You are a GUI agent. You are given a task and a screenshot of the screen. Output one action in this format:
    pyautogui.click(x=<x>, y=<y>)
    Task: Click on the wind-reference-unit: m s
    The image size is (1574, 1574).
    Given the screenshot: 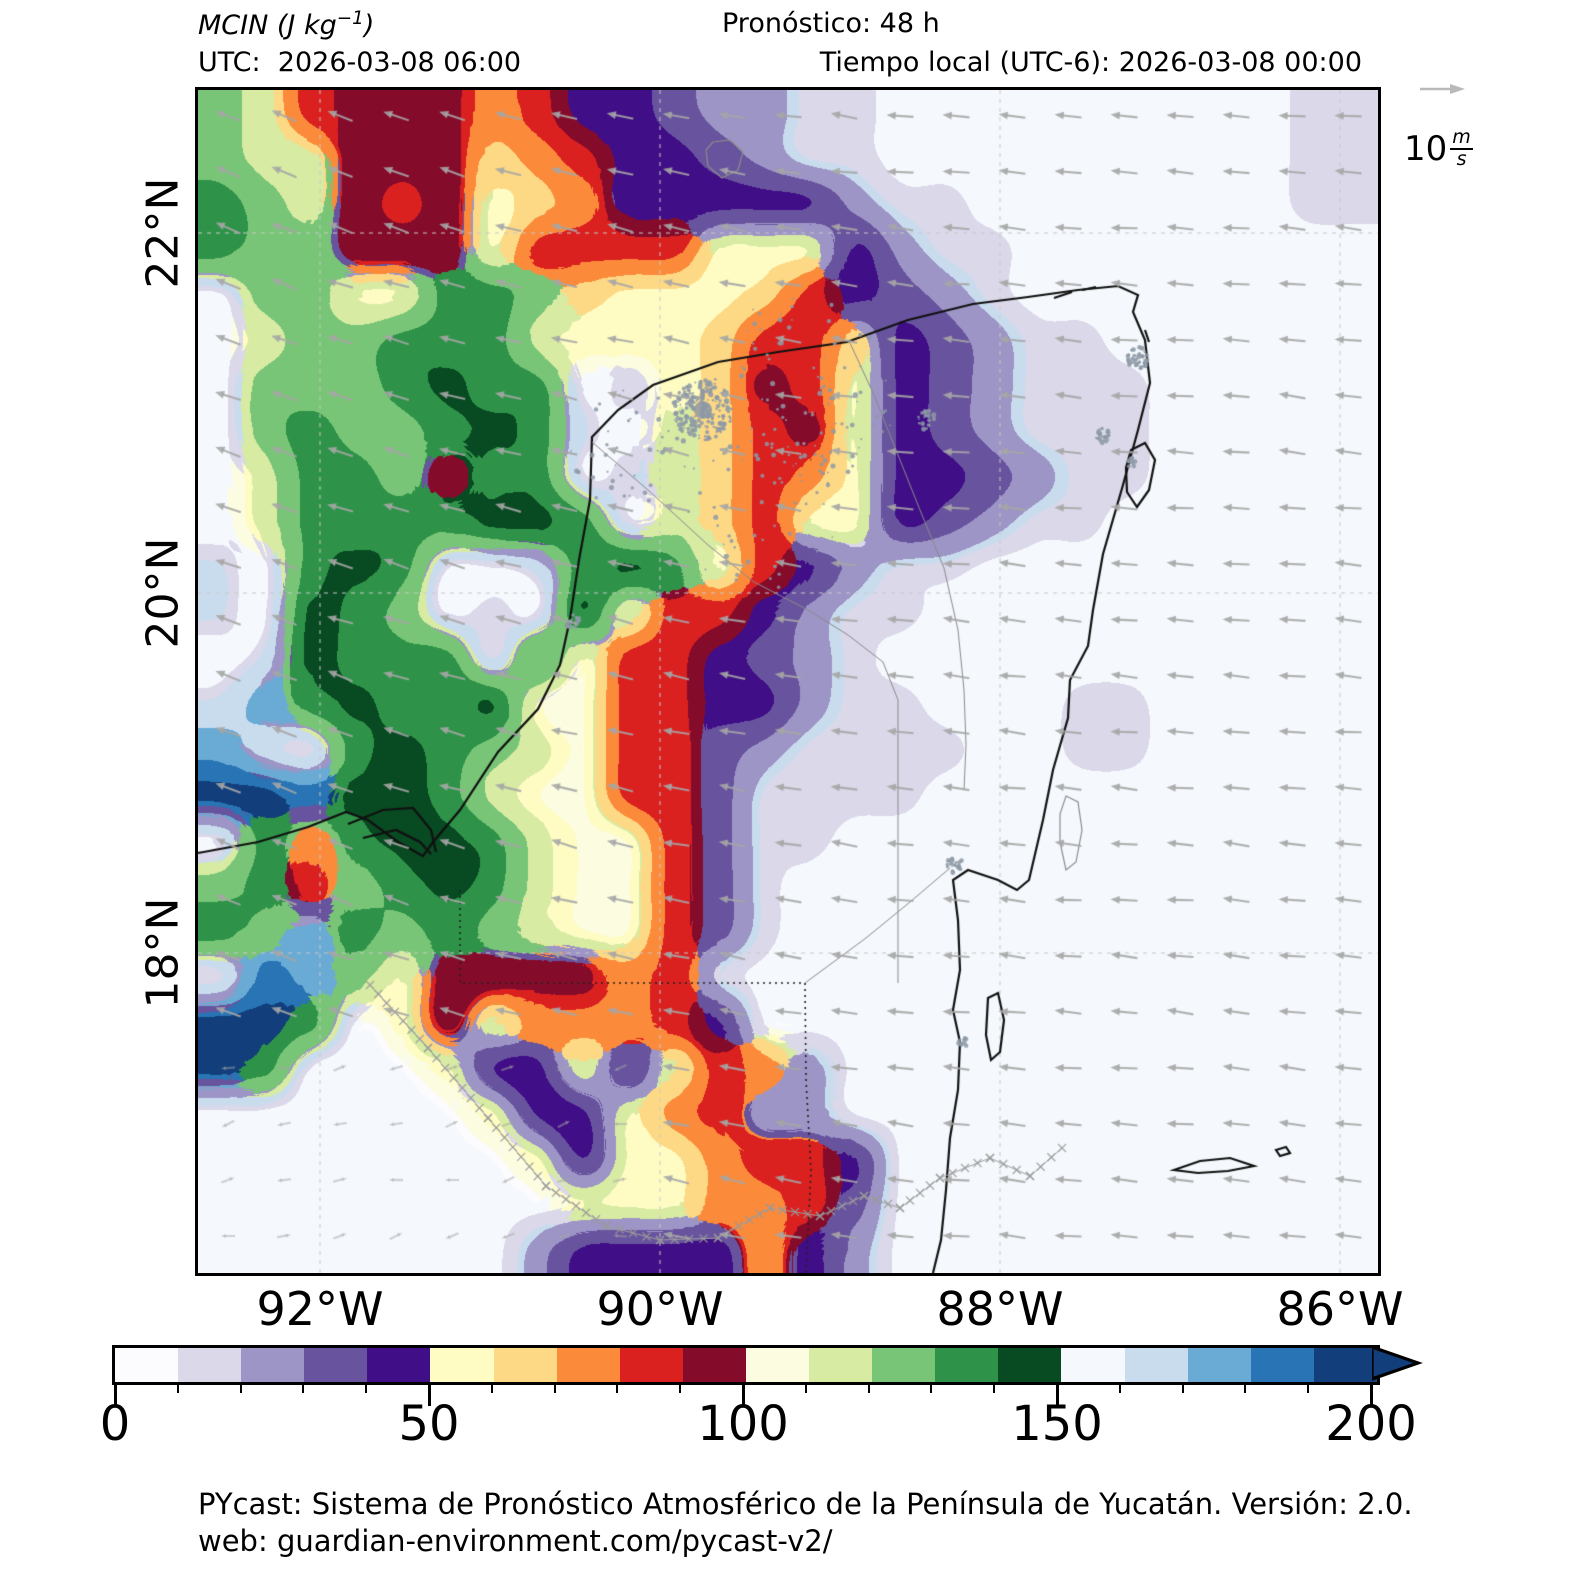 What is the action you would take?
    pyautogui.click(x=1461, y=148)
    